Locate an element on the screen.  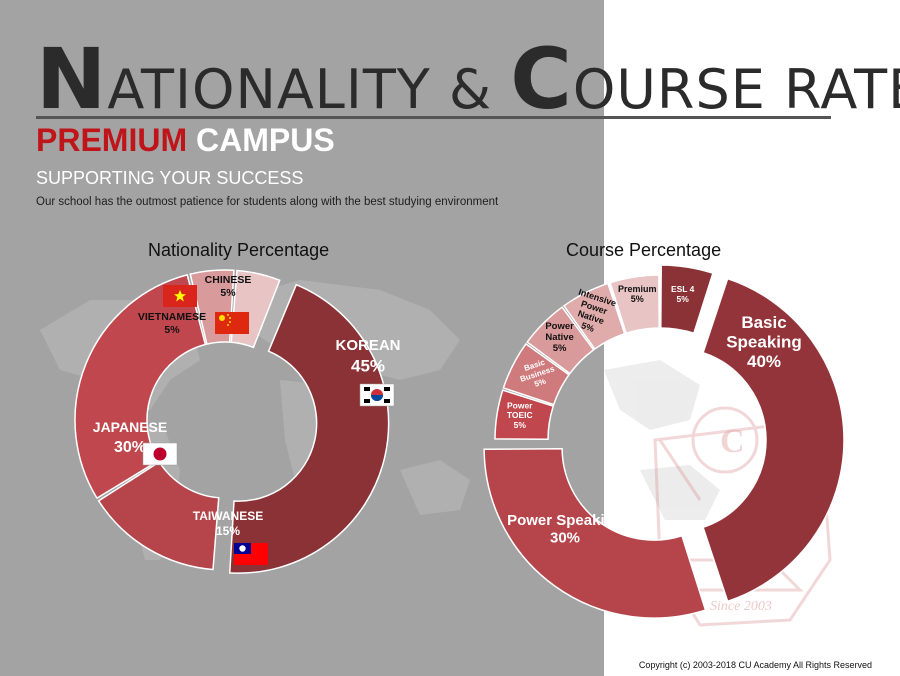
slice-power-toeic is located at coordinates (524, 414).